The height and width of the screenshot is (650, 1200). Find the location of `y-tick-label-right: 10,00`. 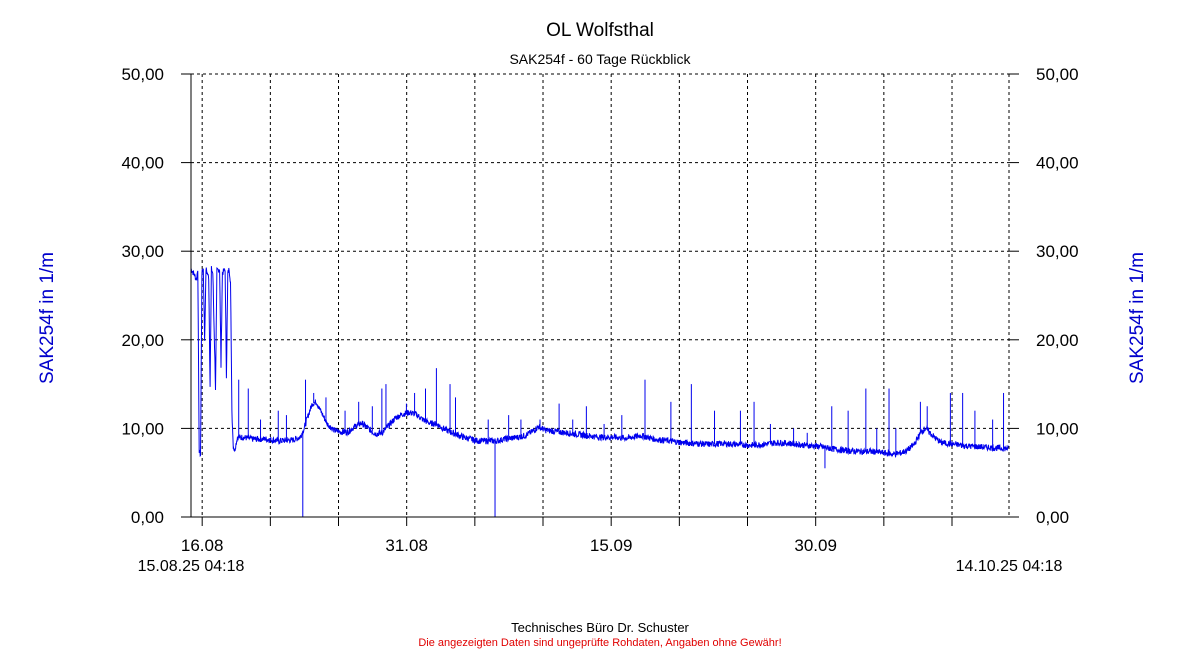

y-tick-label-right: 10,00 is located at coordinates (1057, 428).